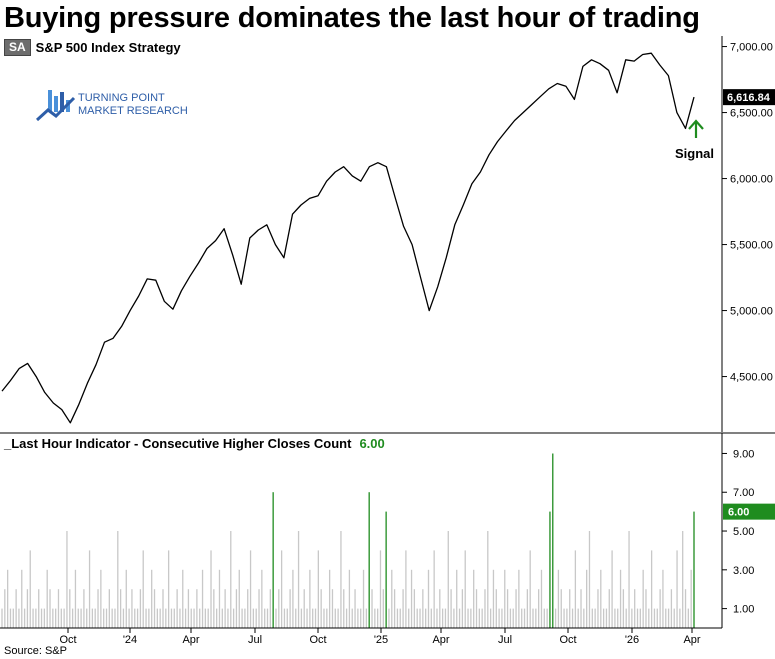 Image resolution: width=775 pixels, height=659 pixels. What do you see at coordinates (751, 378) in the screenshot?
I see `upper-y-tick-label: 4,500.00` at bounding box center [751, 378].